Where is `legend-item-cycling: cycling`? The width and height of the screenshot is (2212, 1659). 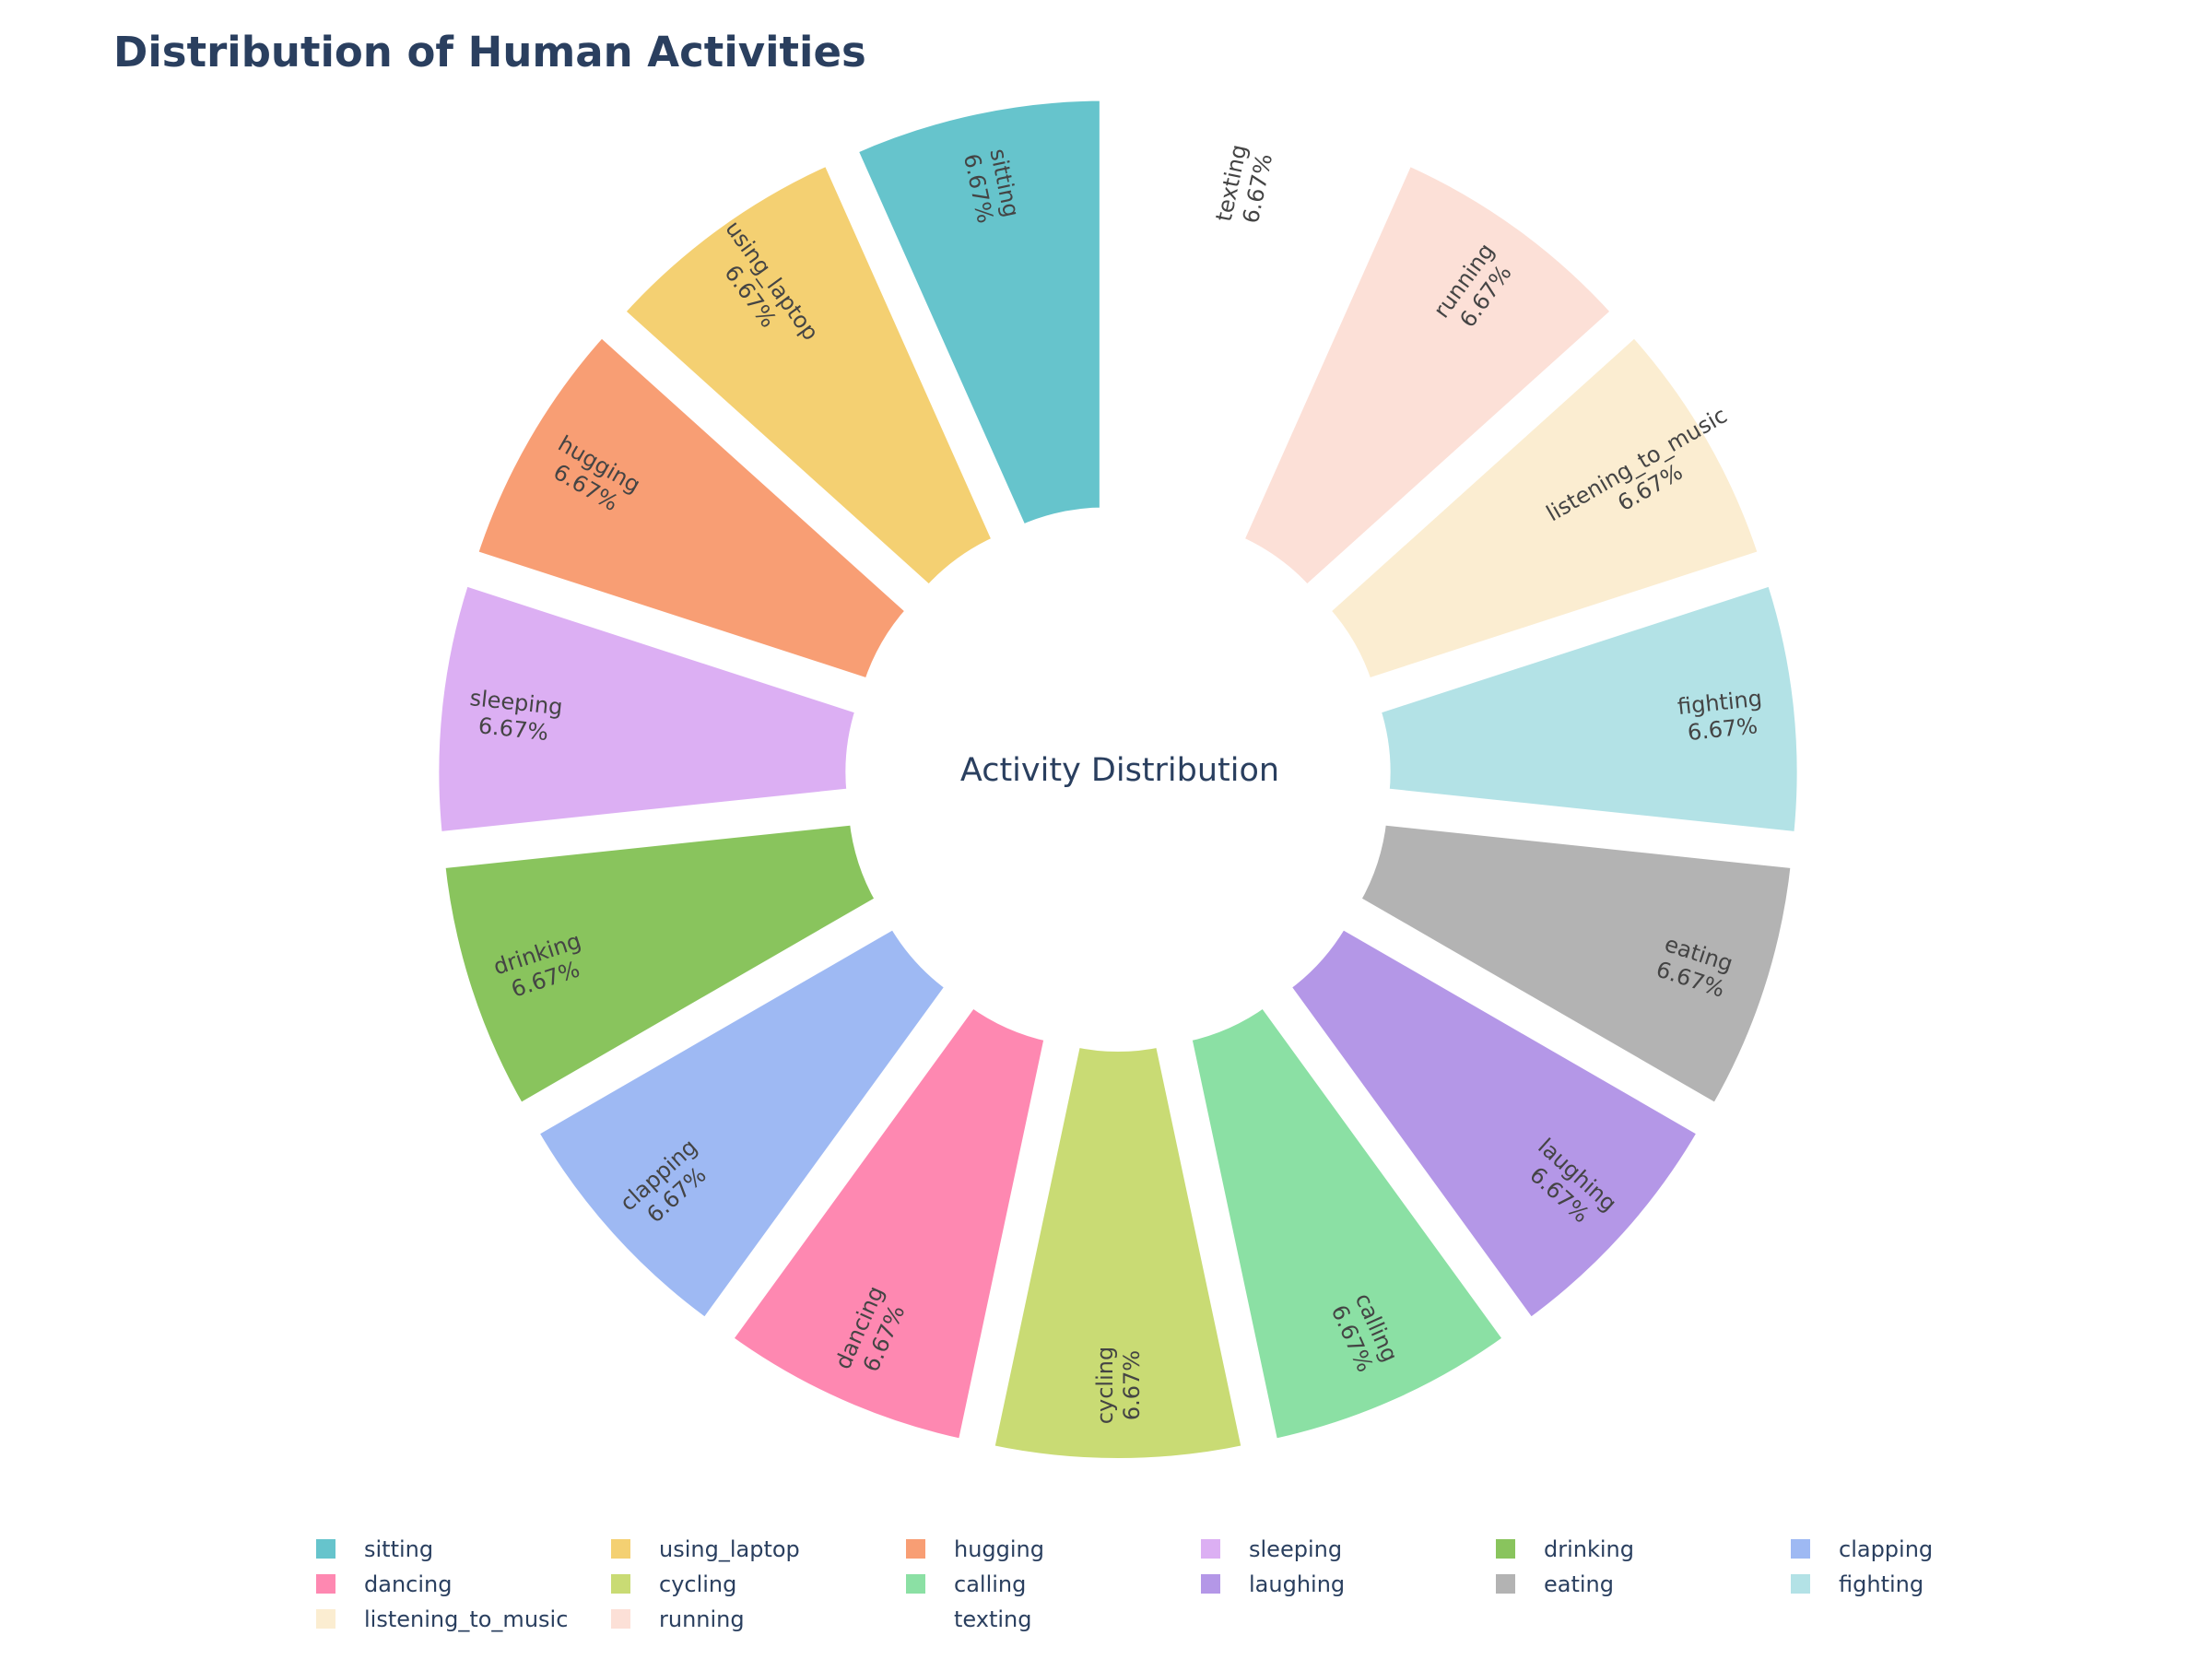 legend-item-cycling: cycling is located at coordinates (673, 1584).